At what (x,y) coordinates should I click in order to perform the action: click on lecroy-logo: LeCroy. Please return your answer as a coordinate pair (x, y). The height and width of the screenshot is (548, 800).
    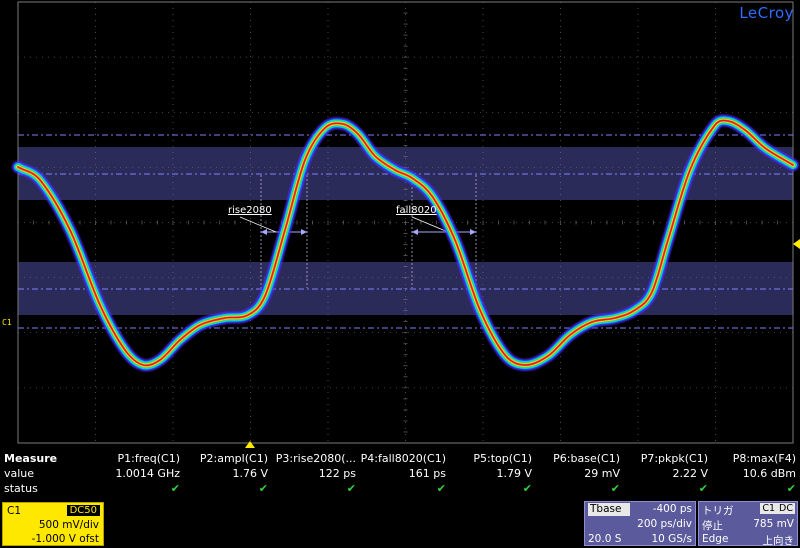
    Looking at the image, I should click on (766, 13).